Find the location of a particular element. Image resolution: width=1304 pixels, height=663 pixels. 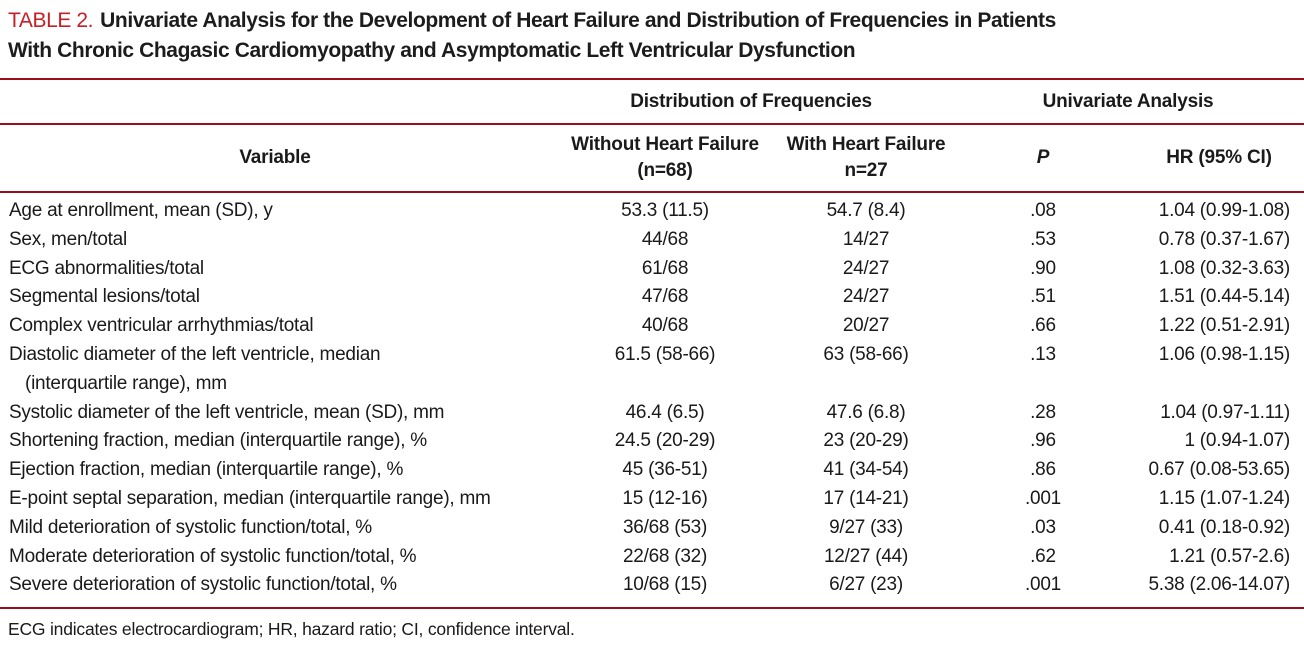

without-hf-cell: 47/68 is located at coordinates (665, 297).